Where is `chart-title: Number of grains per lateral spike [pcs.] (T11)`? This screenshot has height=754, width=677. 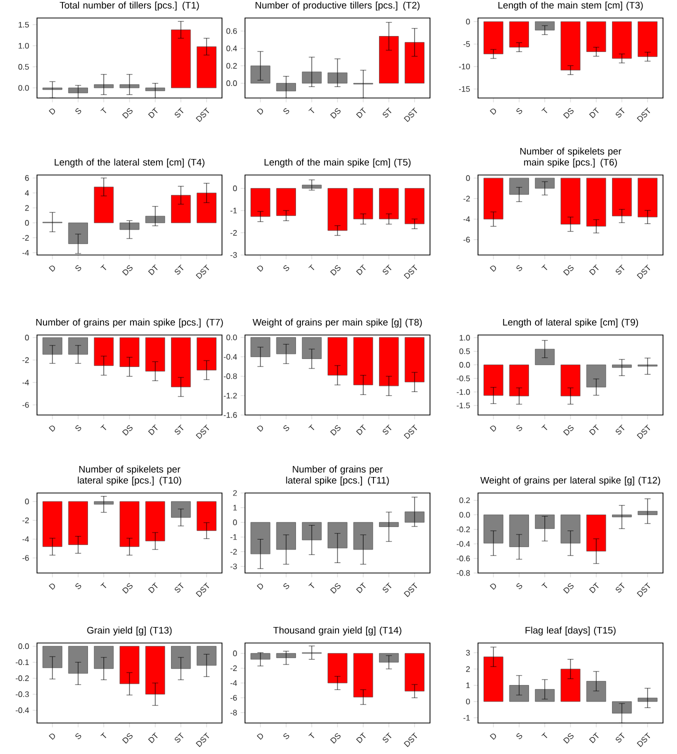 chart-title: Number of grains per lateral spike [pcs.] (T11) is located at coordinates (337, 476).